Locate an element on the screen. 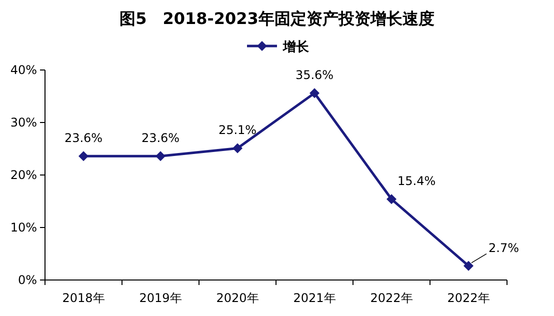 The width and height of the screenshot is (554, 316). data-label: 2.7% is located at coordinates (503, 247).